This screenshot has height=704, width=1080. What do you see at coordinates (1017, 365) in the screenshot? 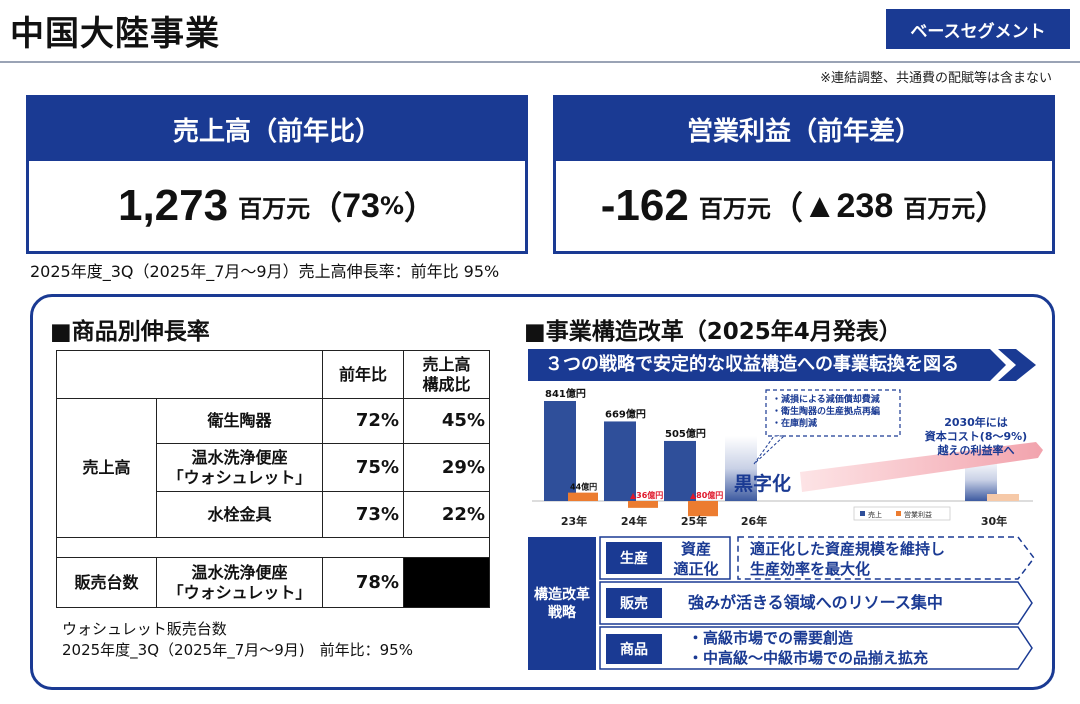
I see `banner-chevron-icon` at bounding box center [1017, 365].